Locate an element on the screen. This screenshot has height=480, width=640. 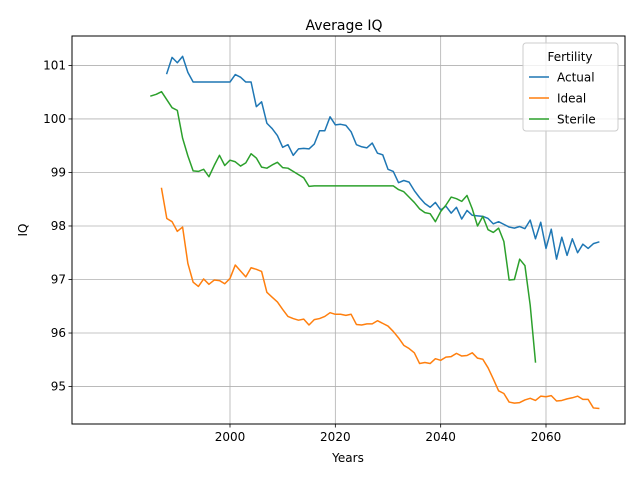
x-tick-label: 2020 is located at coordinates (335, 437).